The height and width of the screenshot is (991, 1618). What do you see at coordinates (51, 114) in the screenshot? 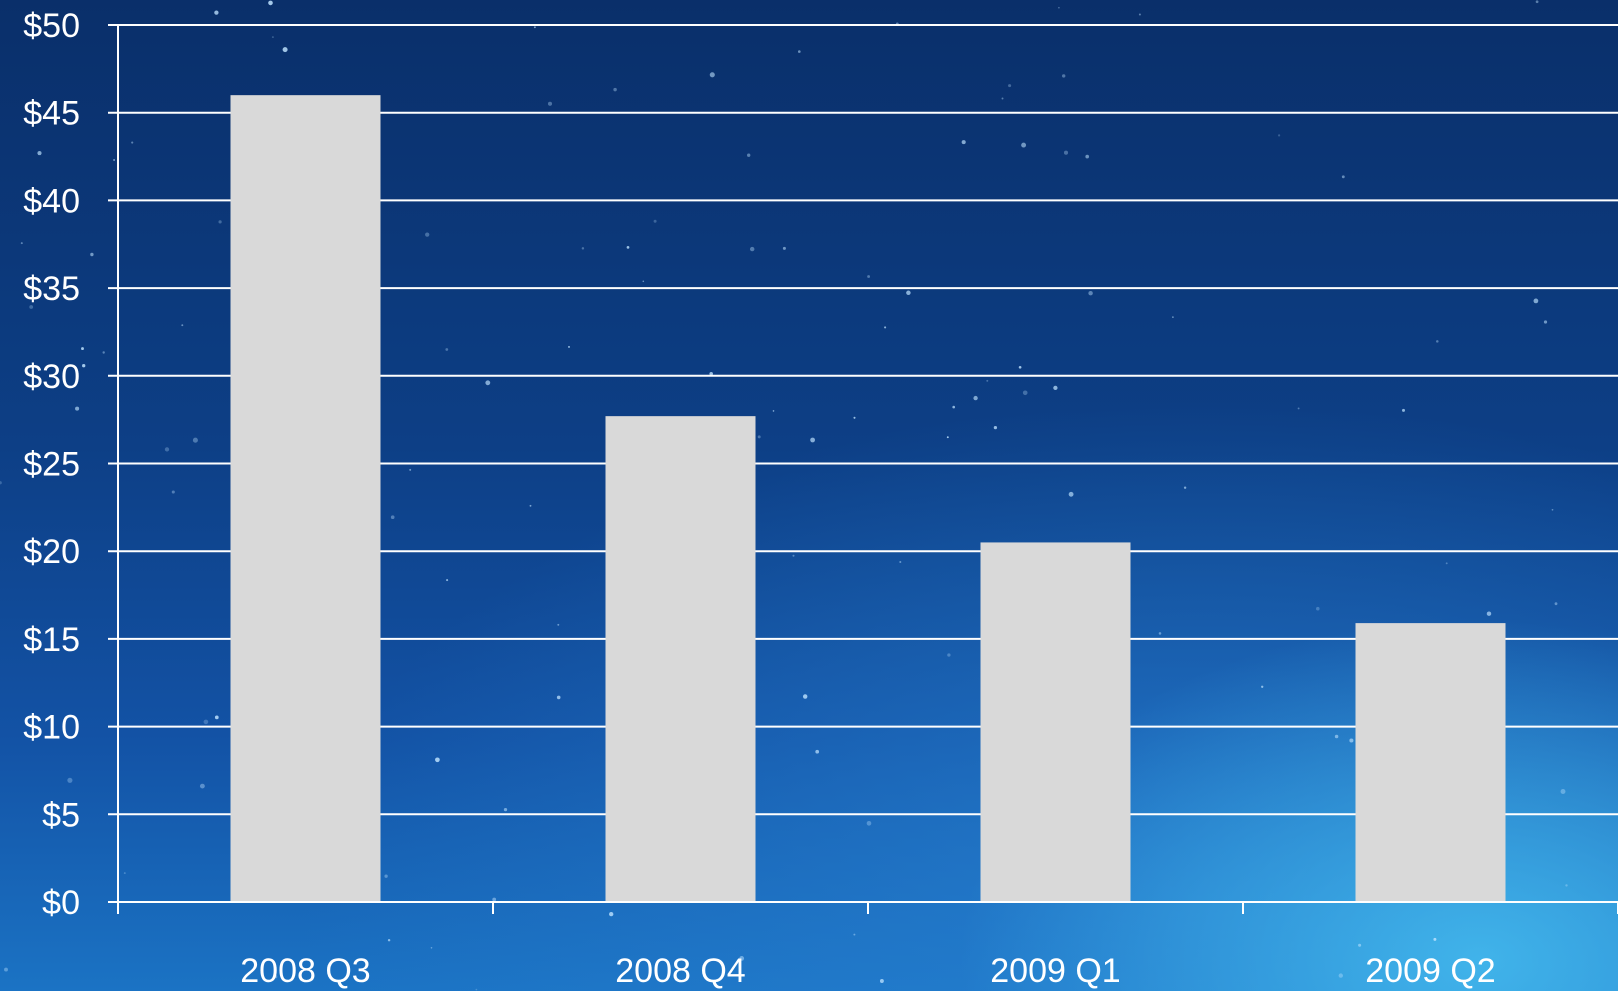
I see `y-tick-label: $45` at bounding box center [51, 114].